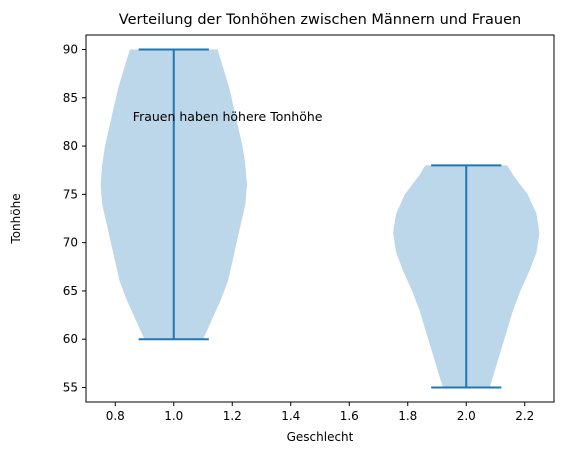 Image resolution: width=562 pixels, height=455 pixels. What do you see at coordinates (70, 98) in the screenshot?
I see `y-tick-label: 85` at bounding box center [70, 98].